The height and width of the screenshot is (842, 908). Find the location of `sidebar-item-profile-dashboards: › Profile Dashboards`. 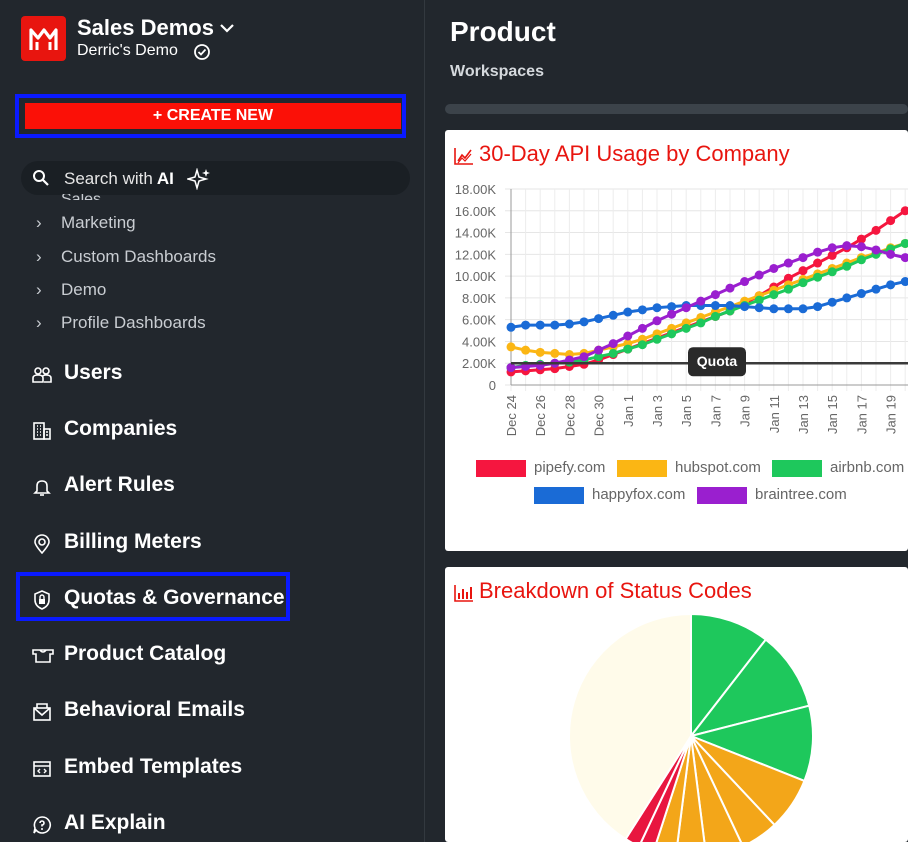

sidebar-item-profile-dashboards: › Profile Dashboards is located at coordinates (121, 323).